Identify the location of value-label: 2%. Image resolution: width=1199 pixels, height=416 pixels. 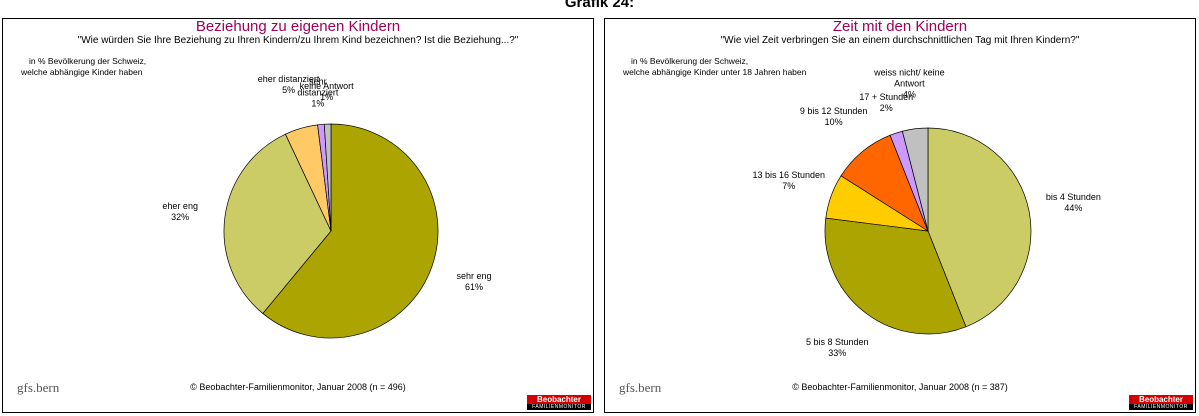
(886, 107).